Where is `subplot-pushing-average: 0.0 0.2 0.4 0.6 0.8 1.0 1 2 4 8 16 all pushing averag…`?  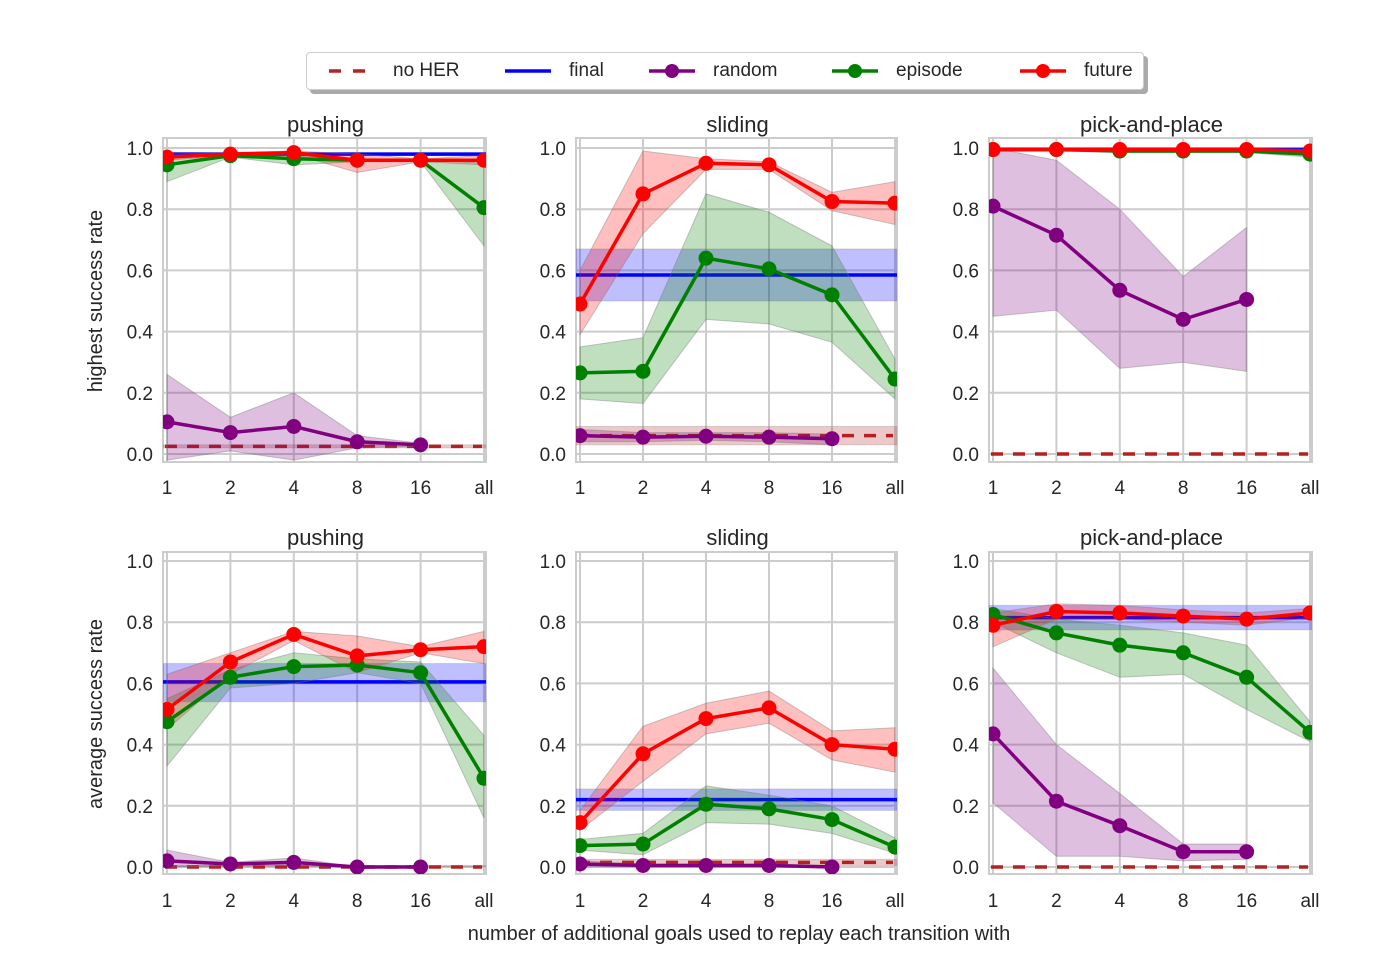 subplot-pushing-average: 0.0 0.2 0.4 0.6 0.8 1.0 1 2 4 8 16 all pushing averag… is located at coordinates (289, 718).